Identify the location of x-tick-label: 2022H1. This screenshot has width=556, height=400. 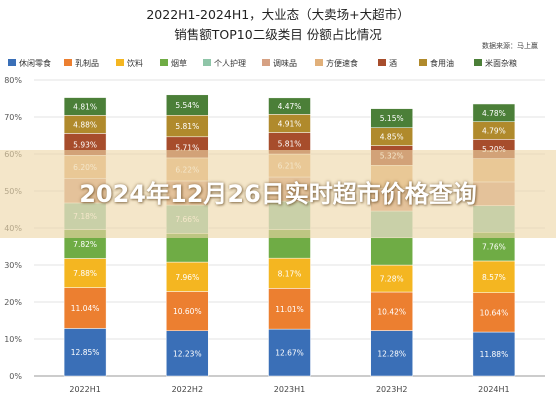
(84, 389).